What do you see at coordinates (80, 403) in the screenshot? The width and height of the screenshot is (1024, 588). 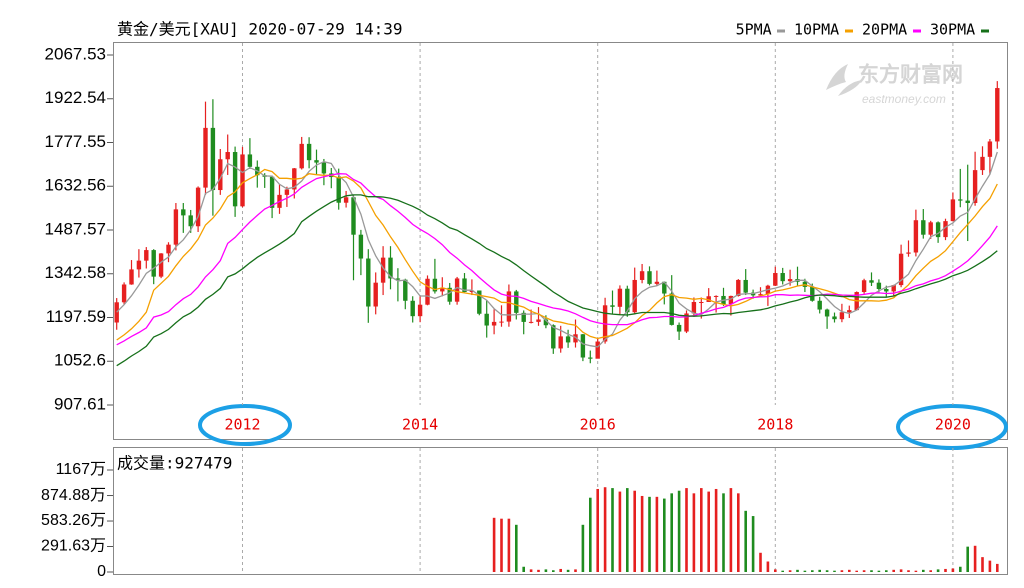 I see `y-tick-label: 907.61` at bounding box center [80, 403].